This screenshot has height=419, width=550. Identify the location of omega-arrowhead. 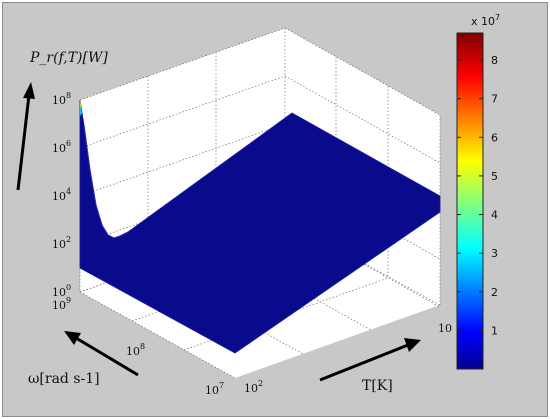
(72, 338).